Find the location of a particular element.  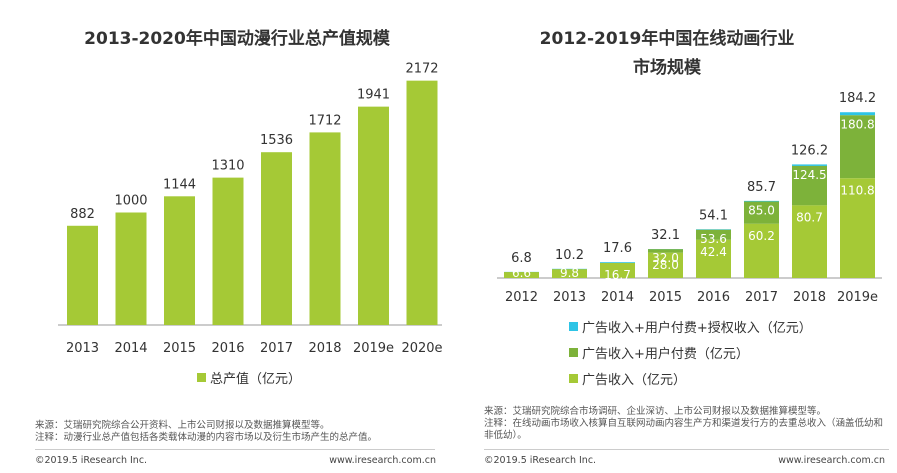

left-data-label-2013: 882 is located at coordinates (82, 214).